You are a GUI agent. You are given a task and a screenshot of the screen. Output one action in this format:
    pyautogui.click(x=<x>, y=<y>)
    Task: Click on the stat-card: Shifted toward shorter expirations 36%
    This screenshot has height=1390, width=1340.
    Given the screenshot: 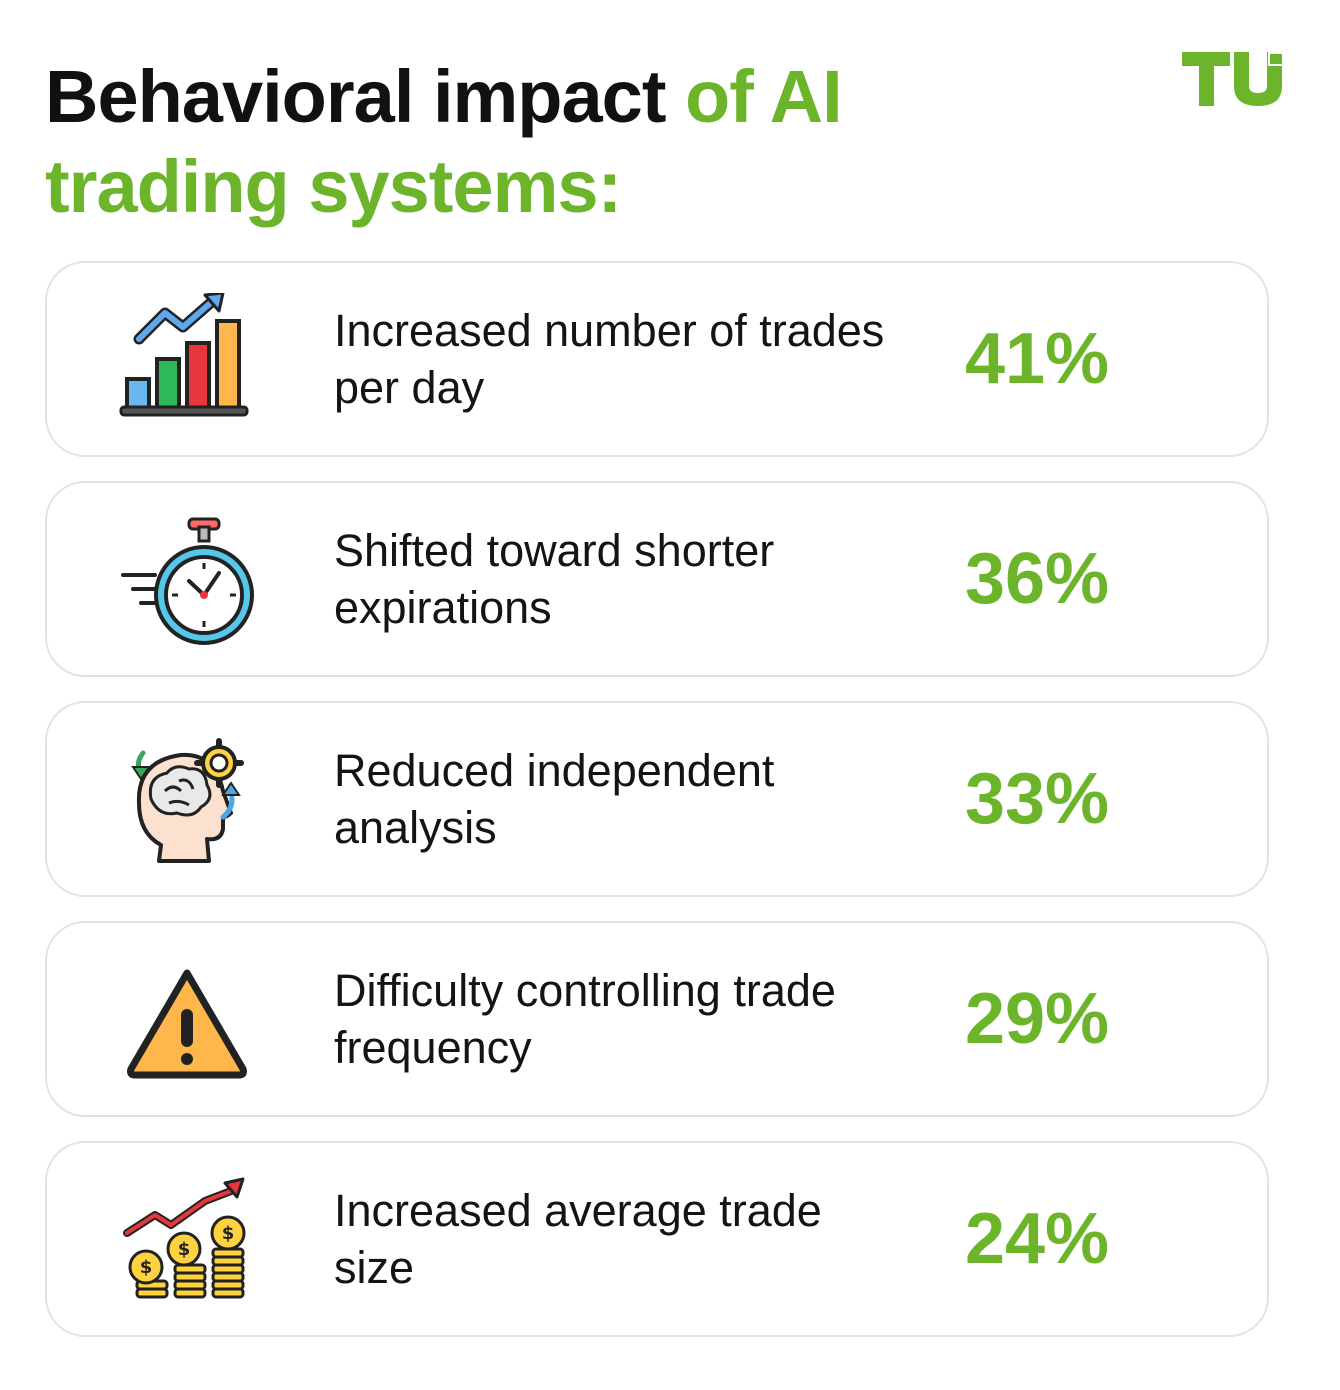 What is the action you would take?
    pyautogui.click(x=657, y=579)
    